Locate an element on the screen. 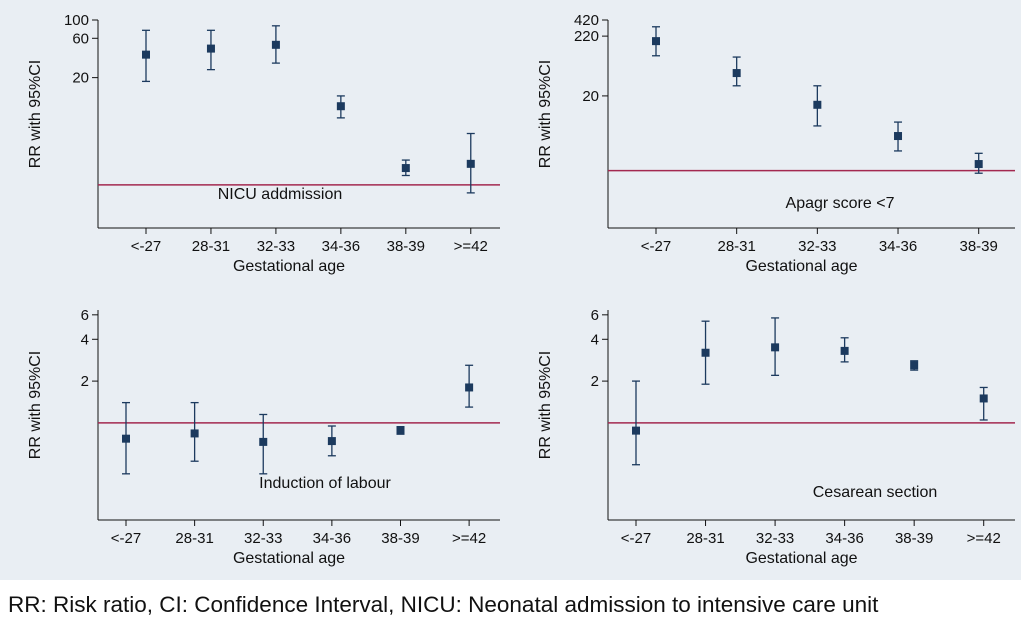  y-tick-label: 220 is located at coordinates (586, 36).